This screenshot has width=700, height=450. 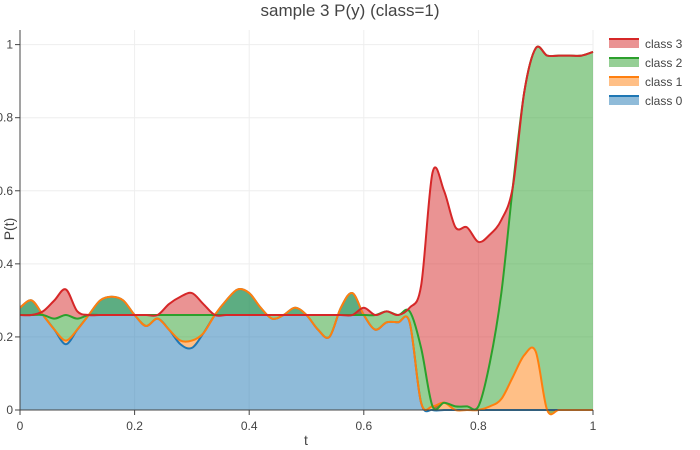 I want to click on legend-item-class-0: class 0, so click(x=646, y=101).